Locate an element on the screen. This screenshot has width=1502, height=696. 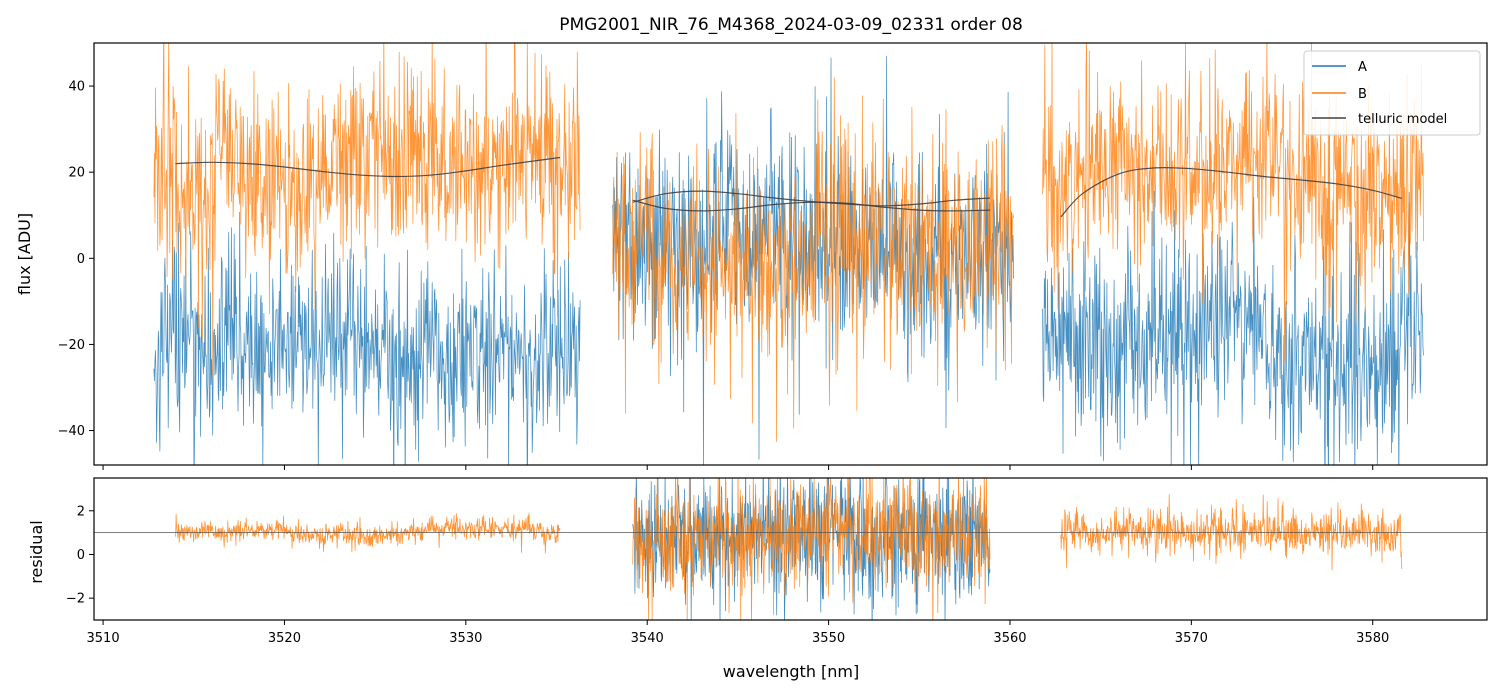
residual-y-ticks: −2 0 2 is located at coordinates (80, 555).